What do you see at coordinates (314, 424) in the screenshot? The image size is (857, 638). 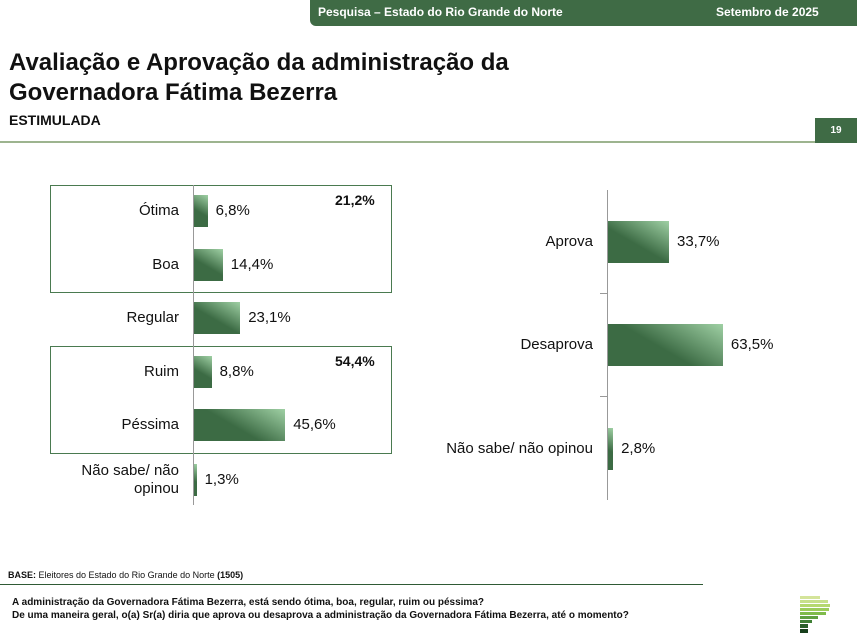 I see `data-label: 45,6%` at bounding box center [314, 424].